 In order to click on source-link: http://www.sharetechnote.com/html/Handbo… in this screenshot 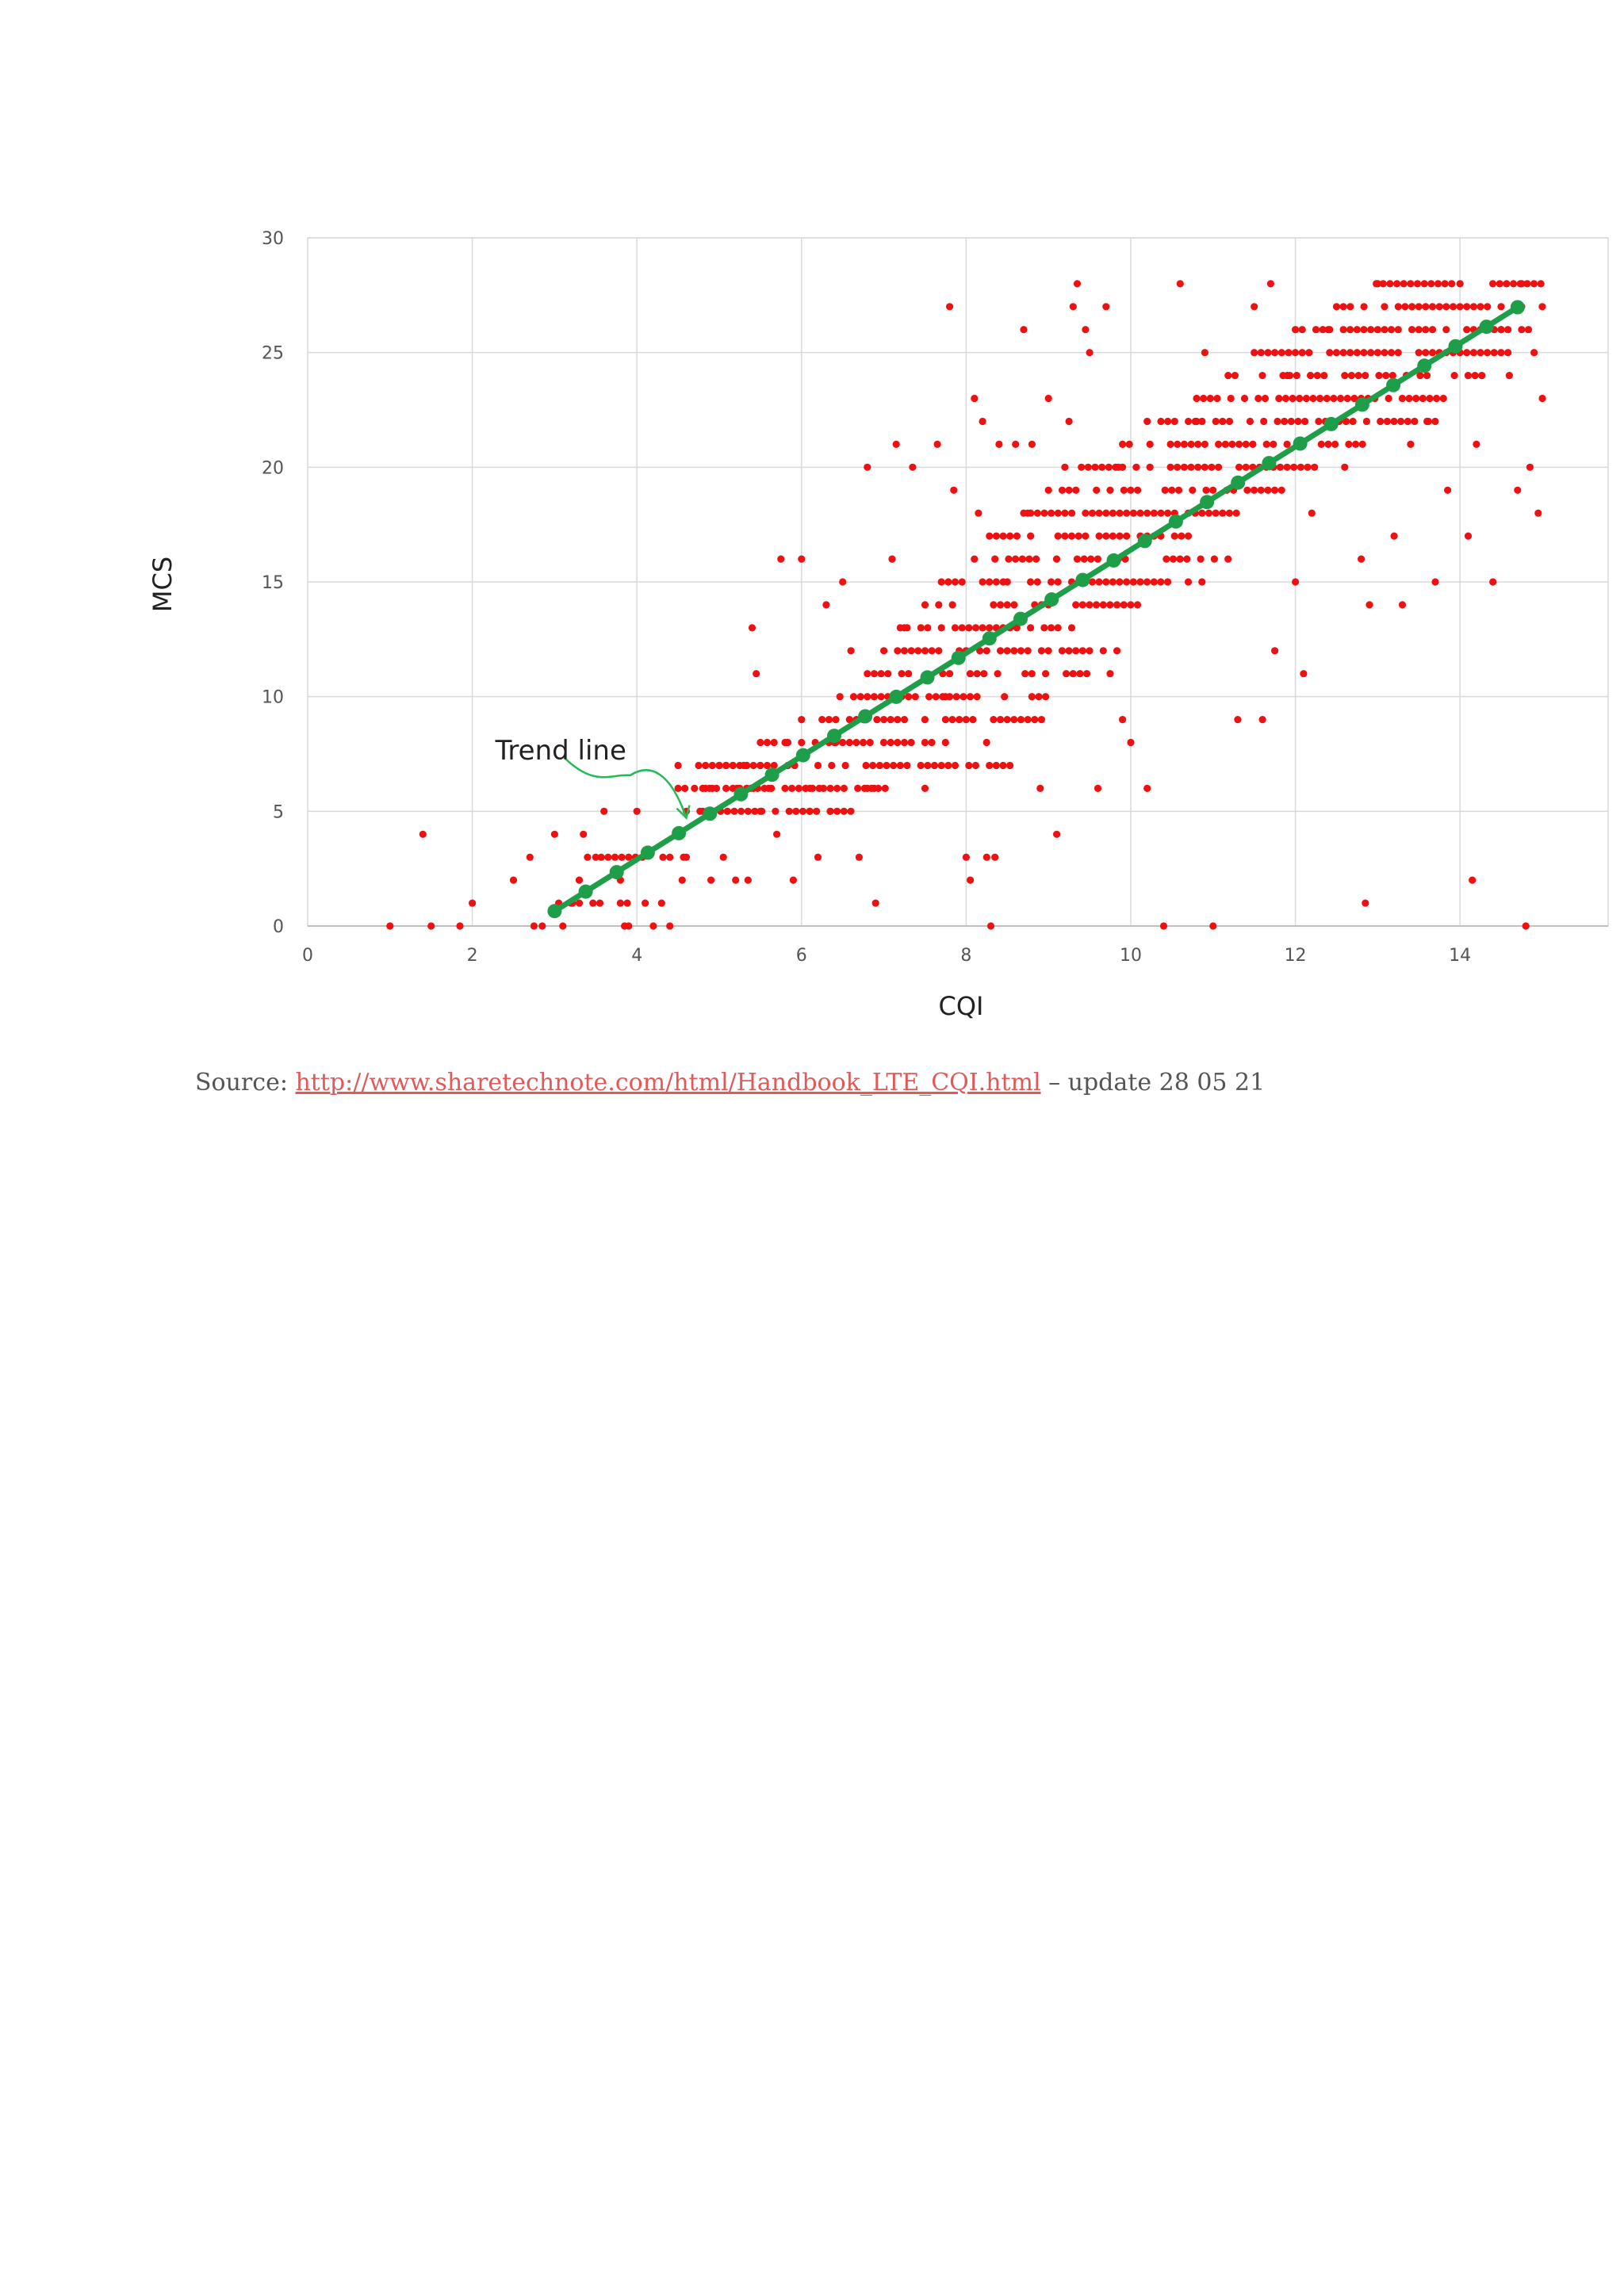, I will do `click(668, 1082)`.